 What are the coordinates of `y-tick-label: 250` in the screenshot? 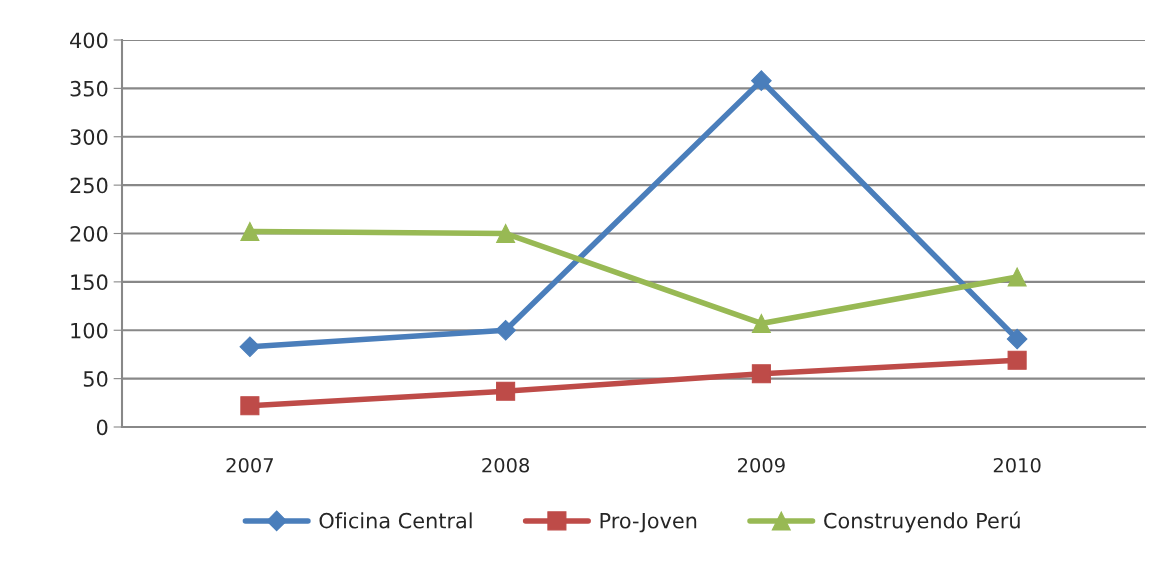 It's located at (89, 185).